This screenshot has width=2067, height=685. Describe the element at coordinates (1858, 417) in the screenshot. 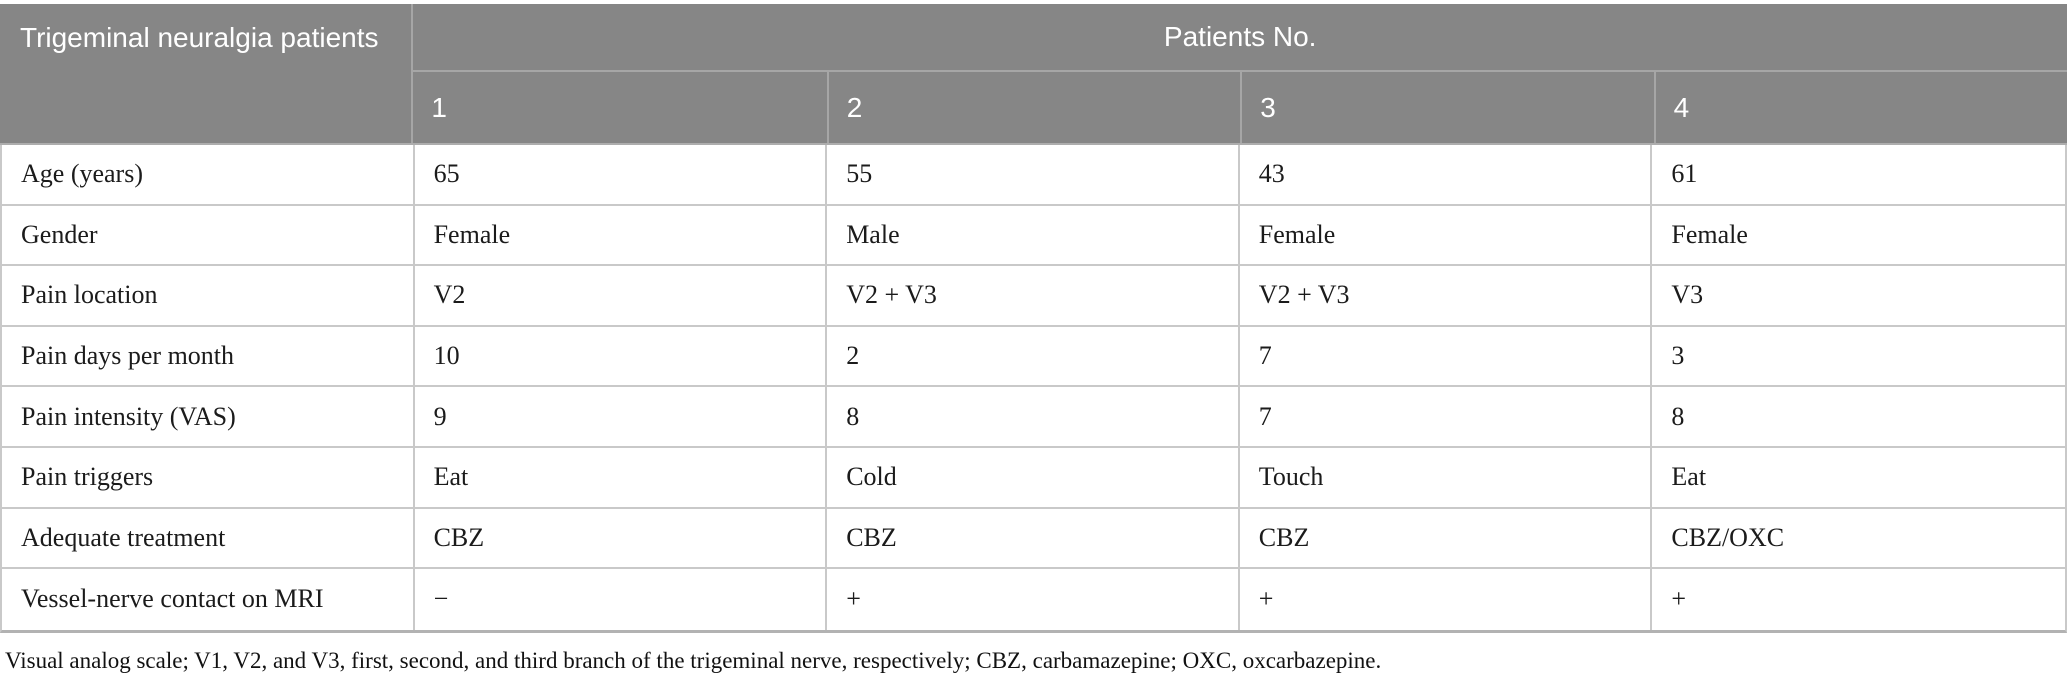

I see `cell-pain-intensity-p4: 8` at that location.